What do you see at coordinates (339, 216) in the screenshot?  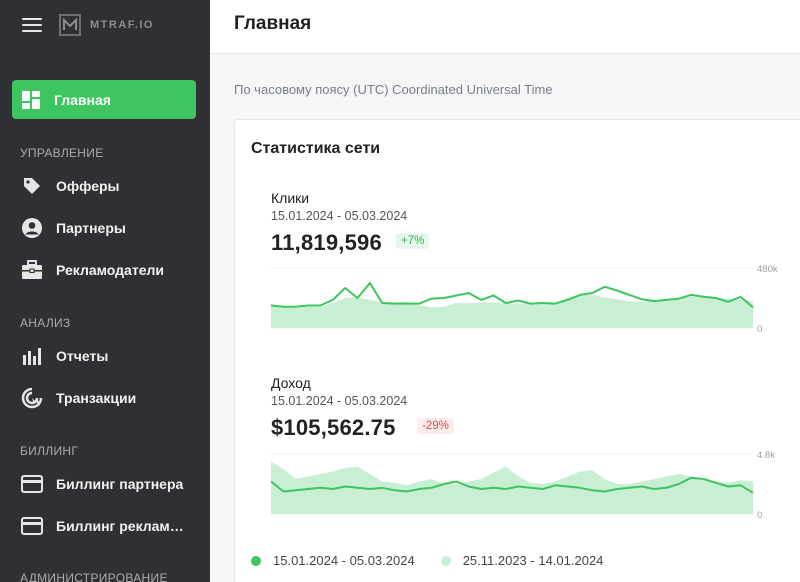 I see `clicks-date-range: 15.01.2024 - 05.03.2024` at bounding box center [339, 216].